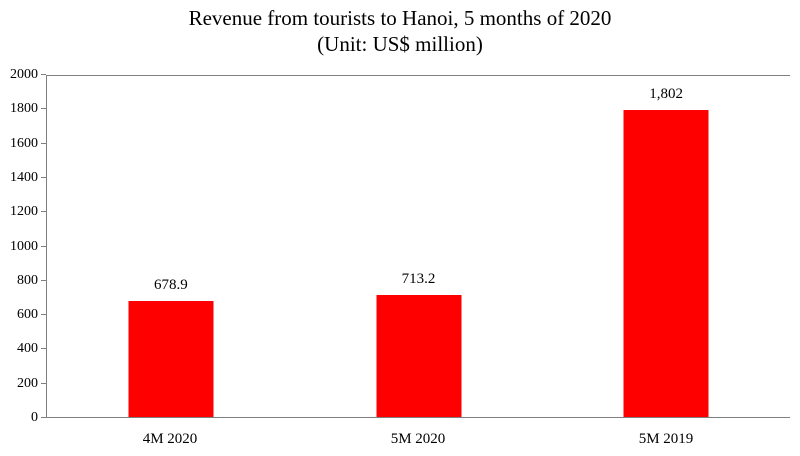  I want to click on y-tick-label: 600, so click(27, 315).